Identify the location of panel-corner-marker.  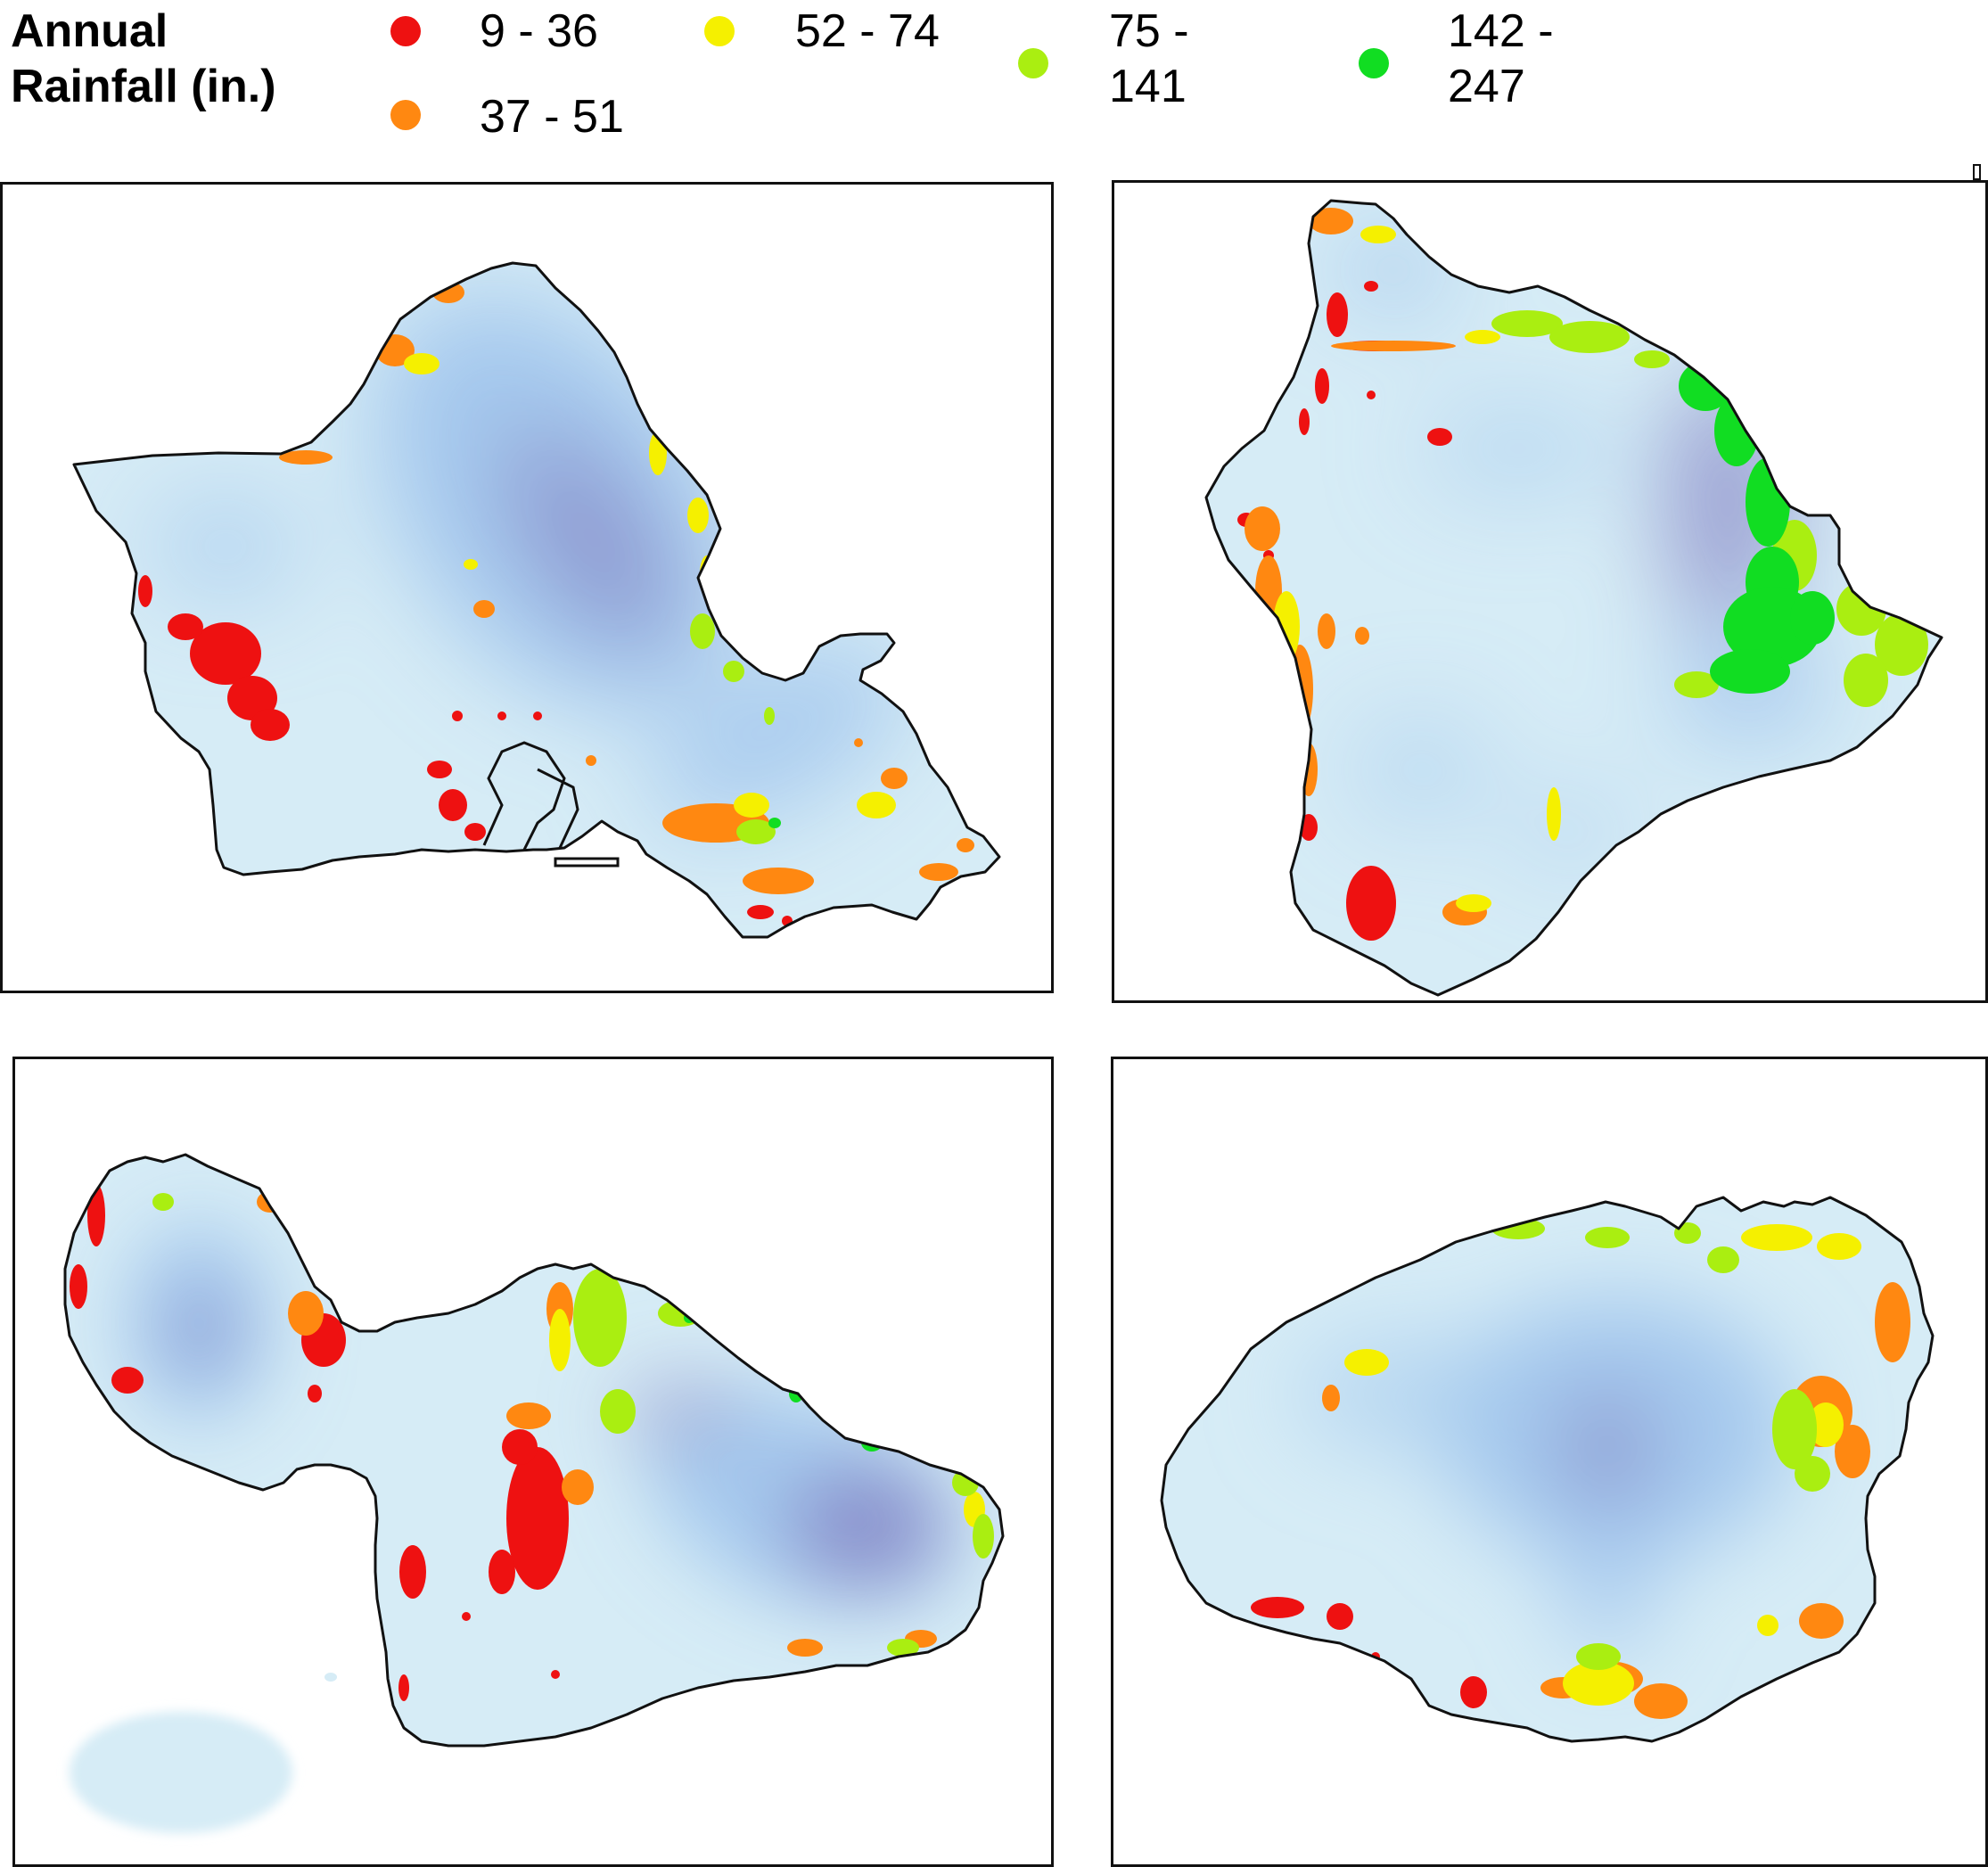
(1977, 172).